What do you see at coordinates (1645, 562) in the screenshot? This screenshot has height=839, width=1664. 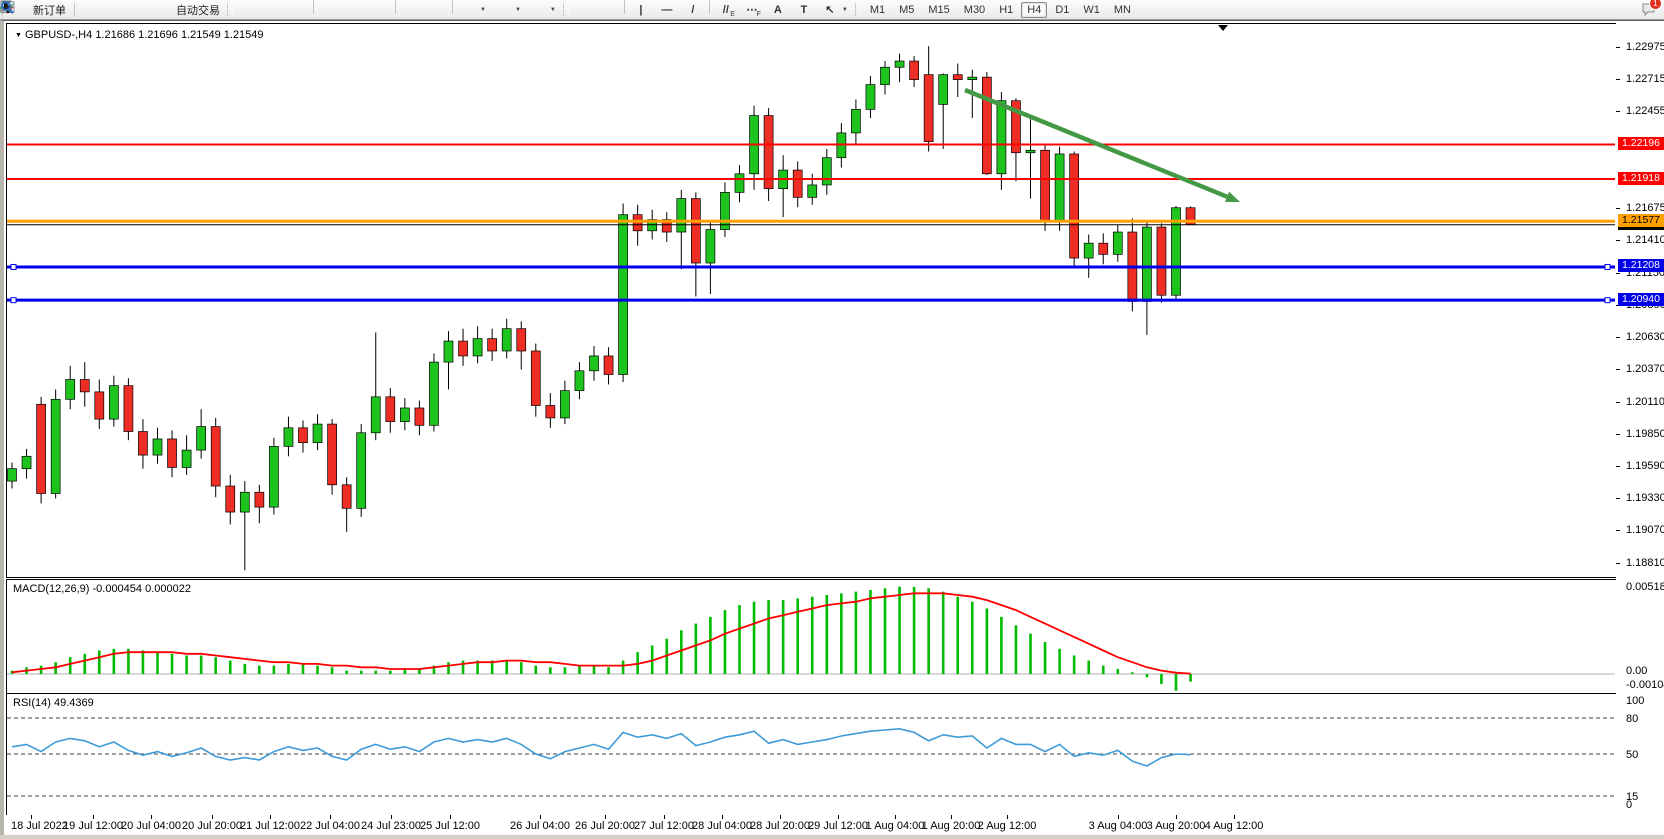 I see `price-tick-label: 1.18810` at bounding box center [1645, 562].